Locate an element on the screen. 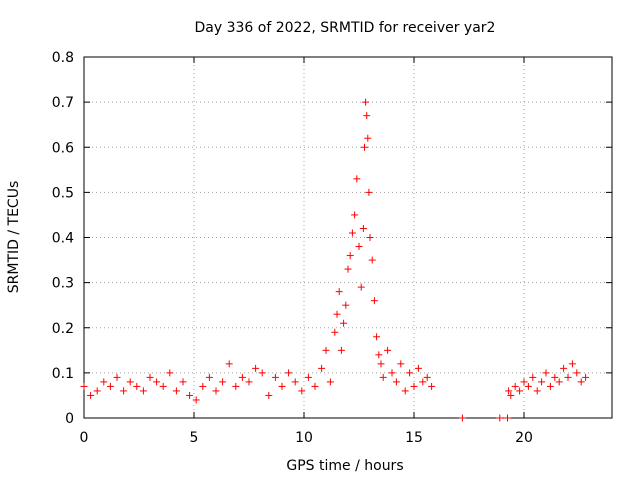 The image size is (640, 480). y-tick-label: 0 is located at coordinates (69, 419).